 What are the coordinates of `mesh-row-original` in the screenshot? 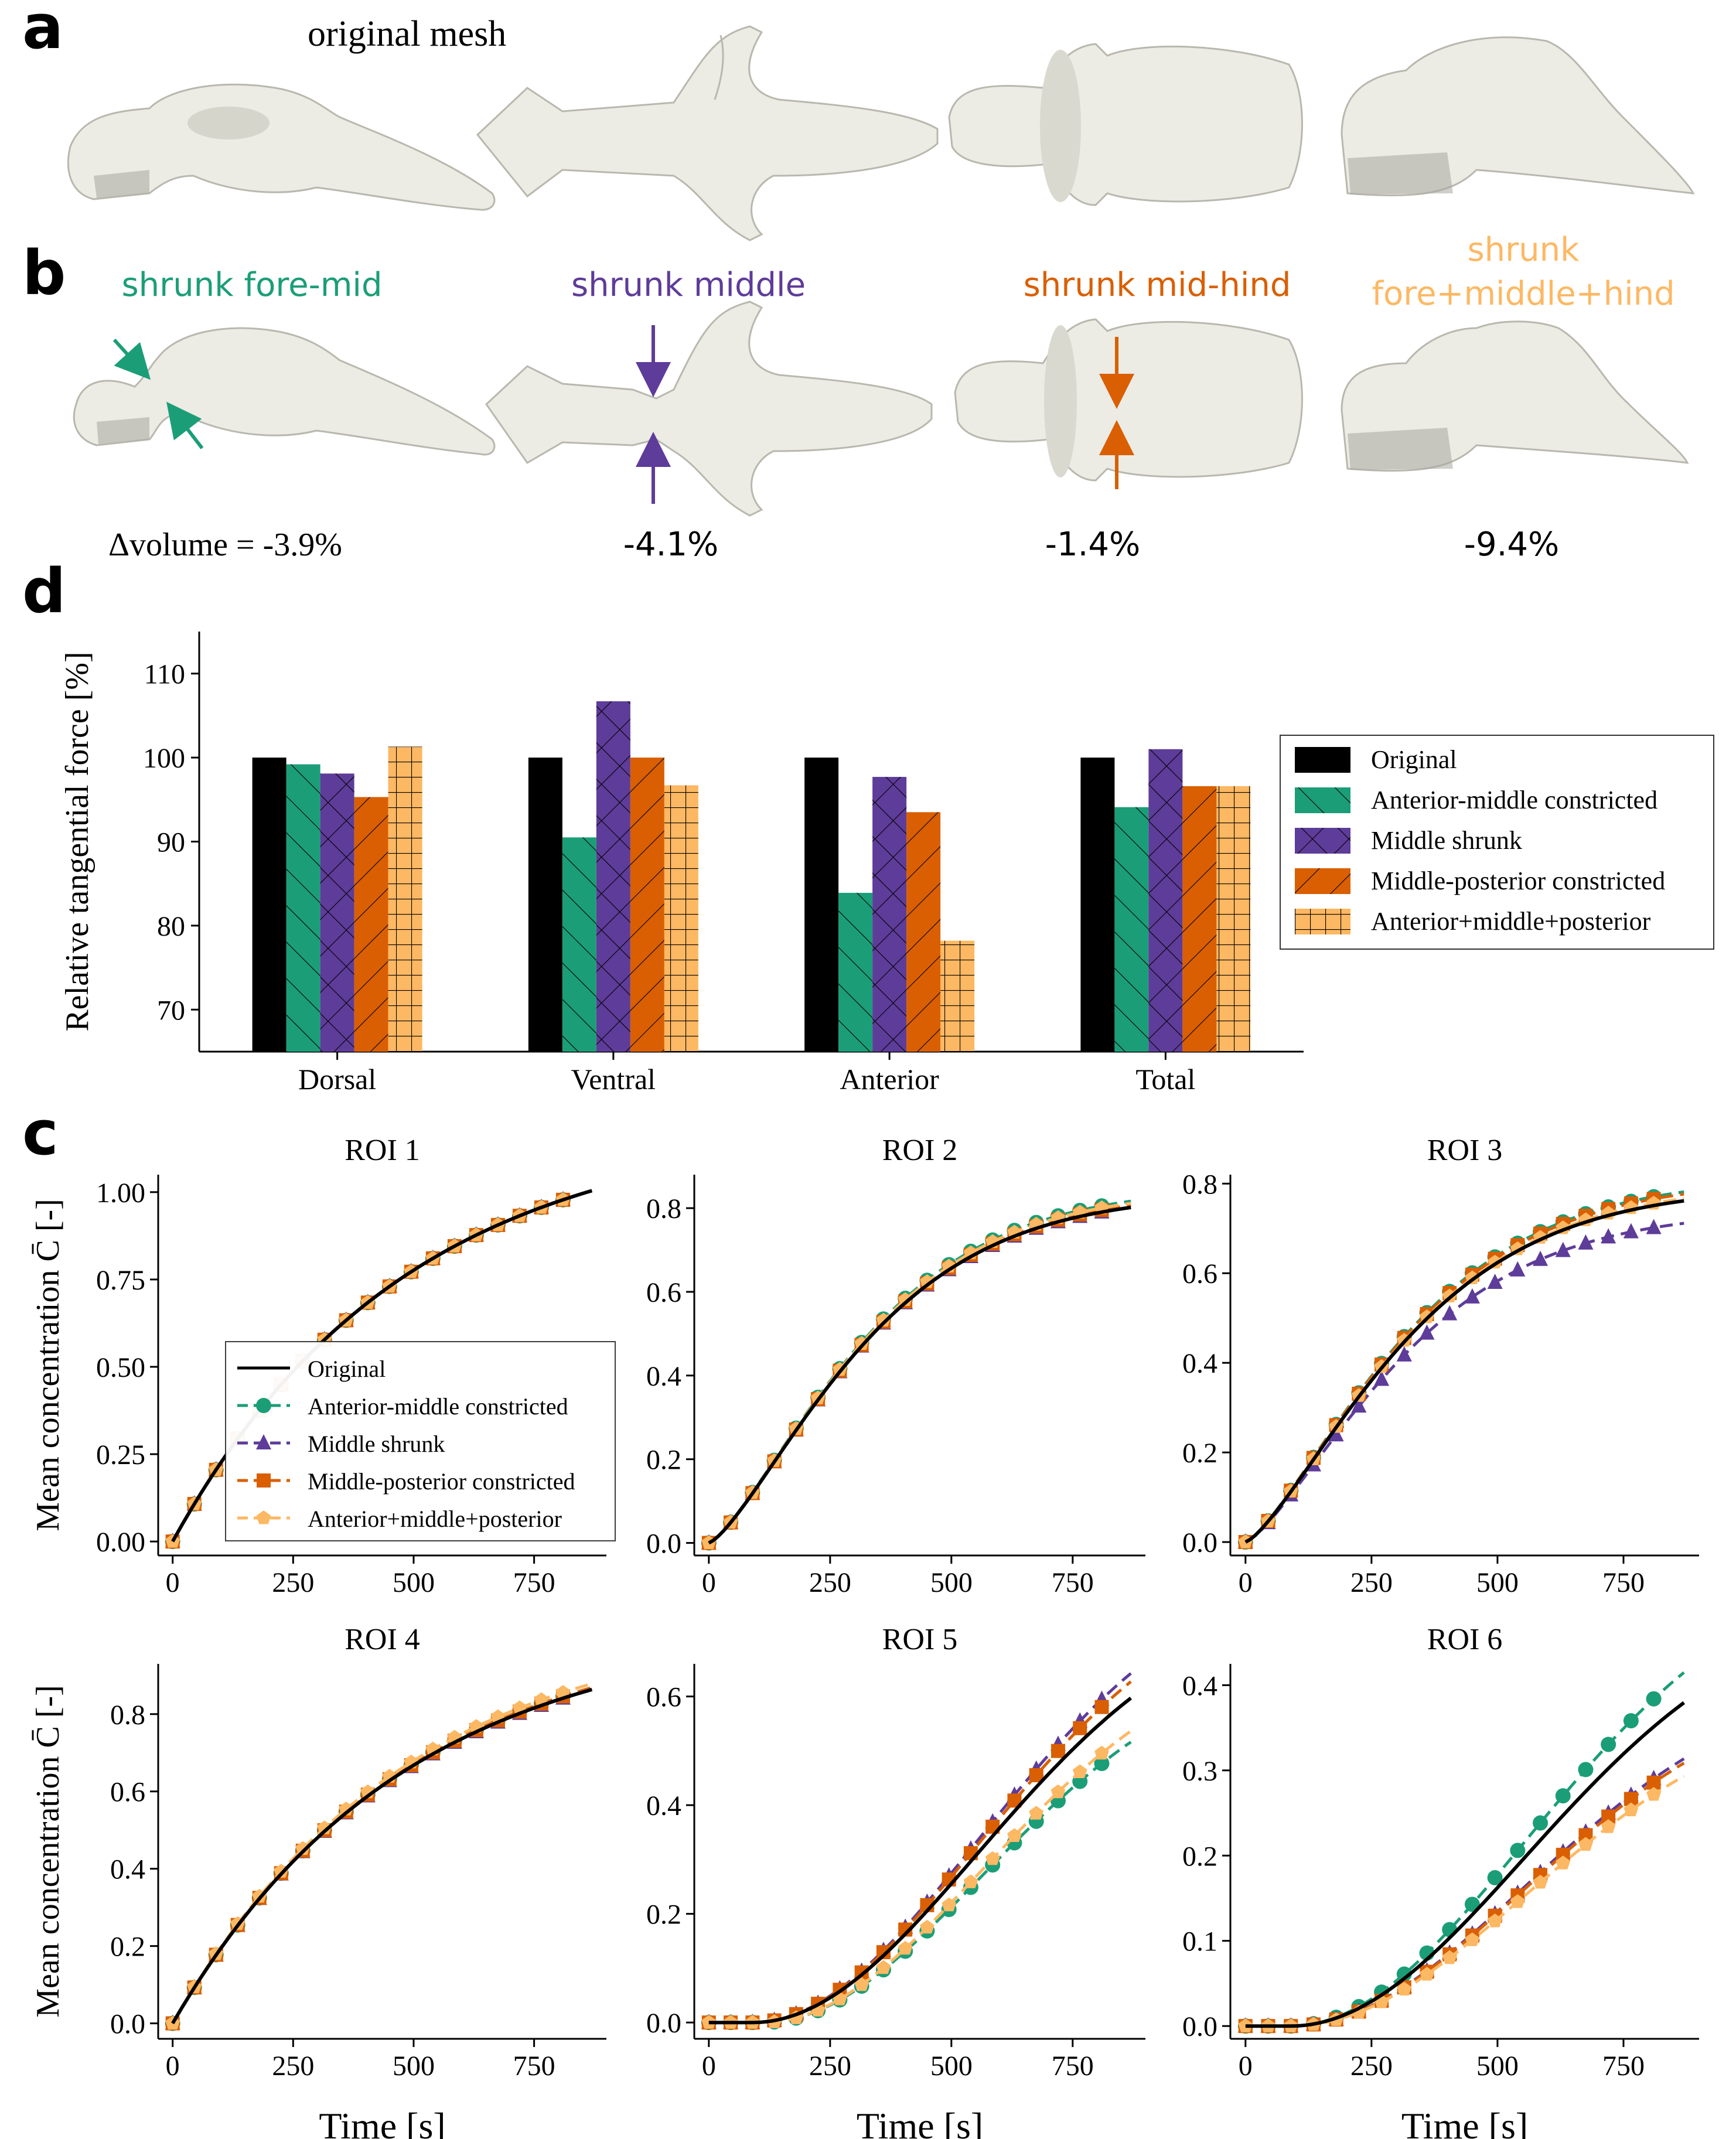 It's located at (881, 133).